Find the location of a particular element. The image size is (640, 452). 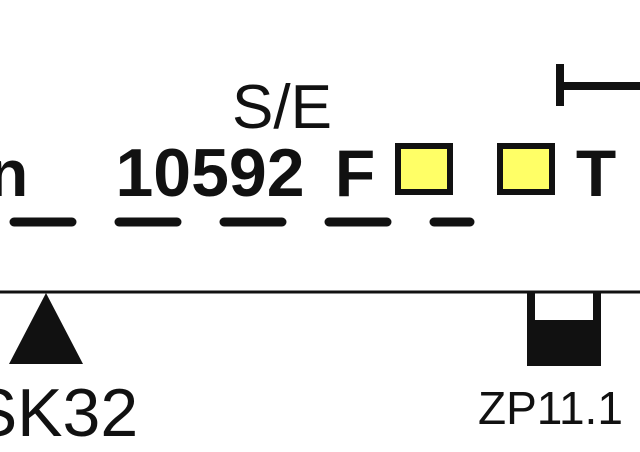

trailing-flag: T is located at coordinates (596, 173).